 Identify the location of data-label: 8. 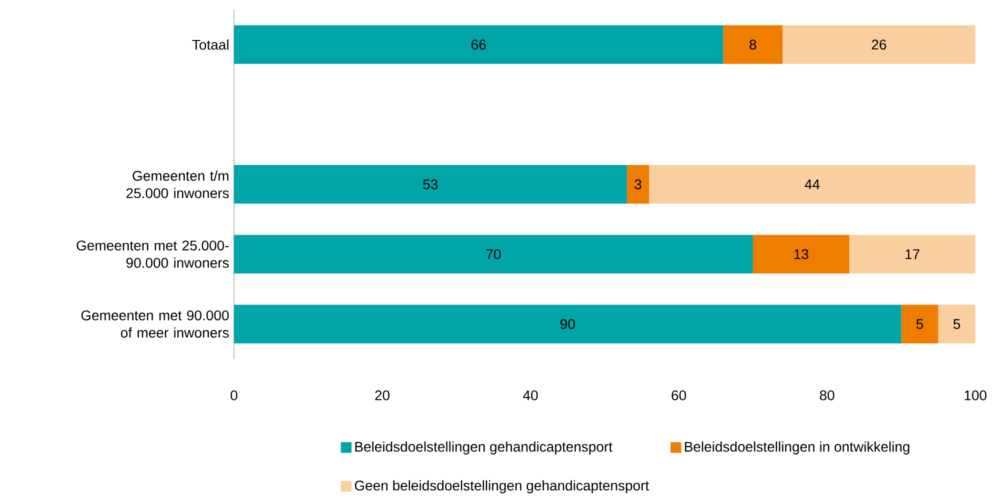
(753, 45).